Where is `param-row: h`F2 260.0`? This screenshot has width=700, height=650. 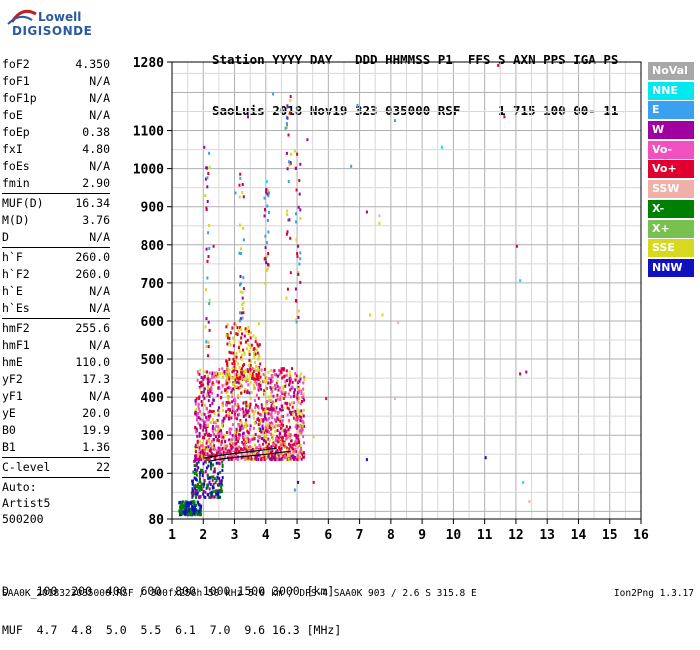
param-row: h`F2 260.0 is located at coordinates (56, 274).